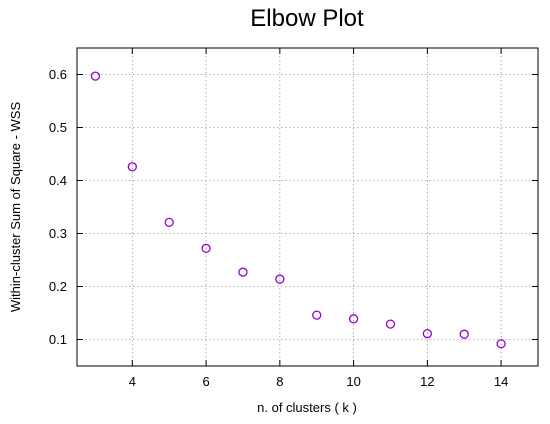 This screenshot has width=550, height=424. I want to click on x-tick-label: 4, so click(132, 381).